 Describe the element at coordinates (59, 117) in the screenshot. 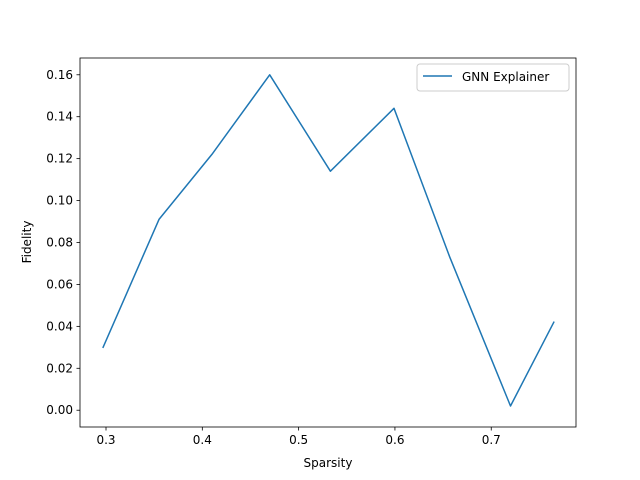

I see `y-tick-label: 0.14` at that location.